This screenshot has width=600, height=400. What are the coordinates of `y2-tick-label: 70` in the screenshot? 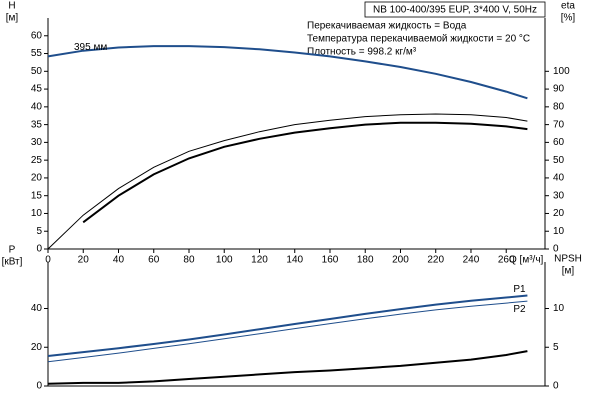 It's located at (559, 124).